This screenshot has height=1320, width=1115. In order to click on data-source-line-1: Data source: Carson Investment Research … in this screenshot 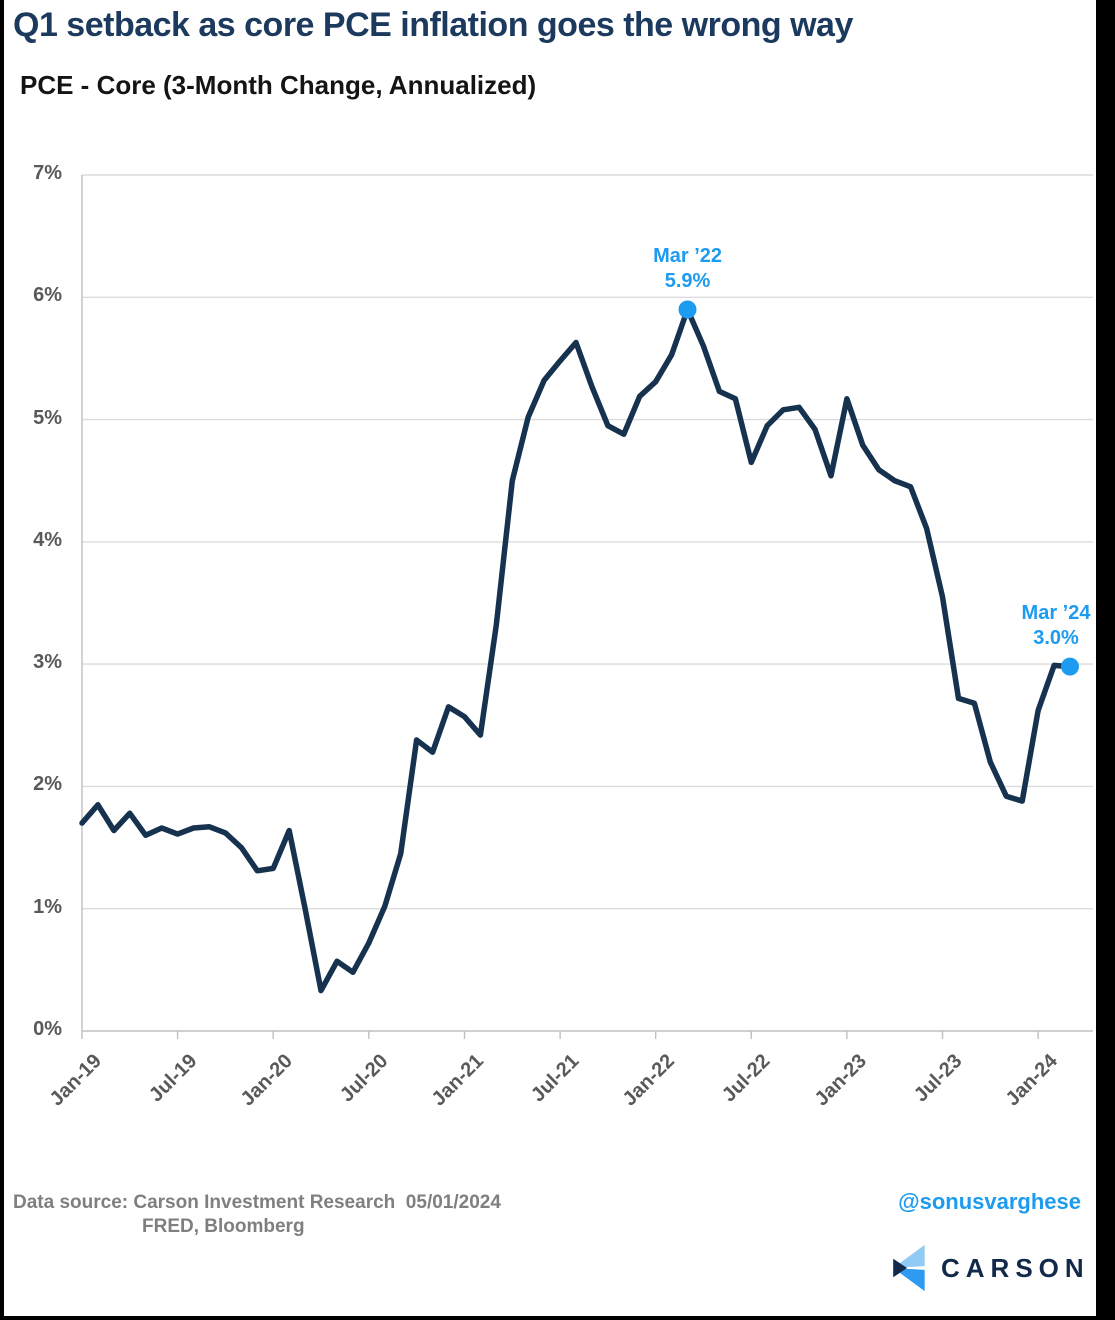, I will do `click(257, 1202)`.